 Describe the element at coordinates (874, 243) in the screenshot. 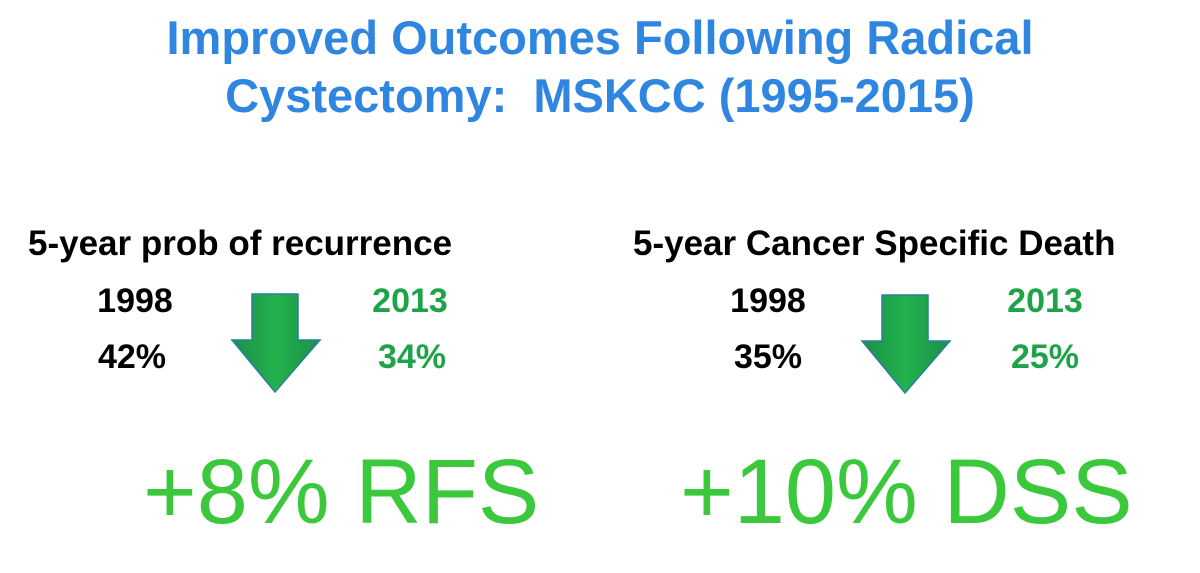

I see `panel-heading: 5-year Cancer Specific Death` at that location.